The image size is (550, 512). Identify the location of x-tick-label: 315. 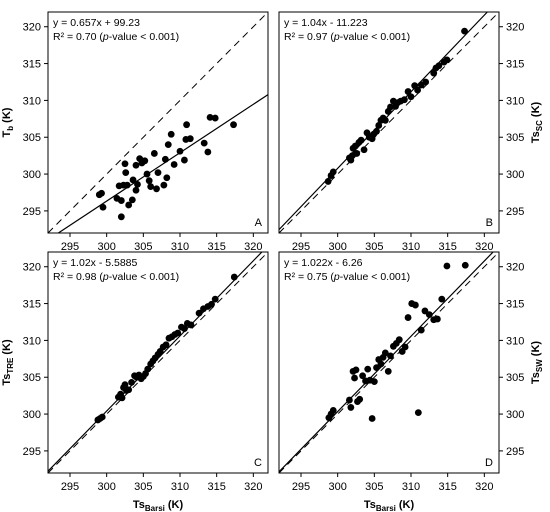
(216, 247).